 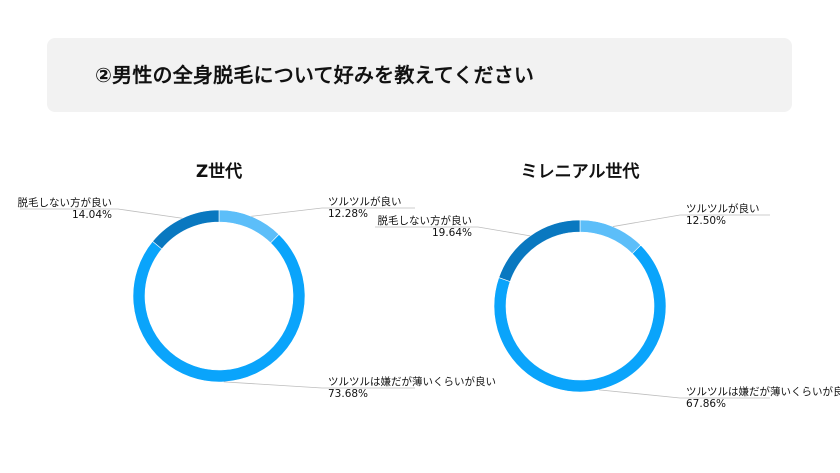 I want to click on slice-value-label: 19.64%, so click(x=452, y=233).